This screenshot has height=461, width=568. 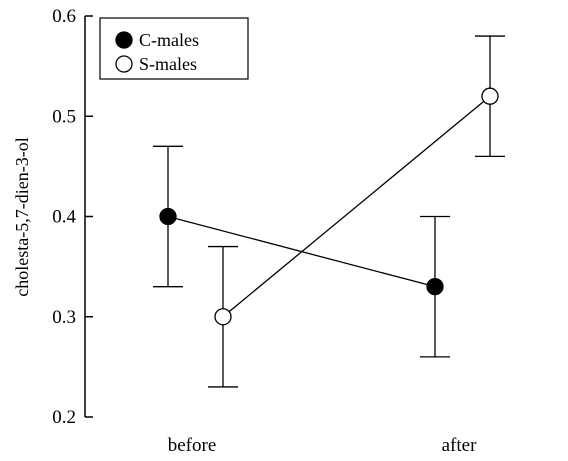 What do you see at coordinates (490, 96) in the screenshot?
I see `data-point-s-males-after` at bounding box center [490, 96].